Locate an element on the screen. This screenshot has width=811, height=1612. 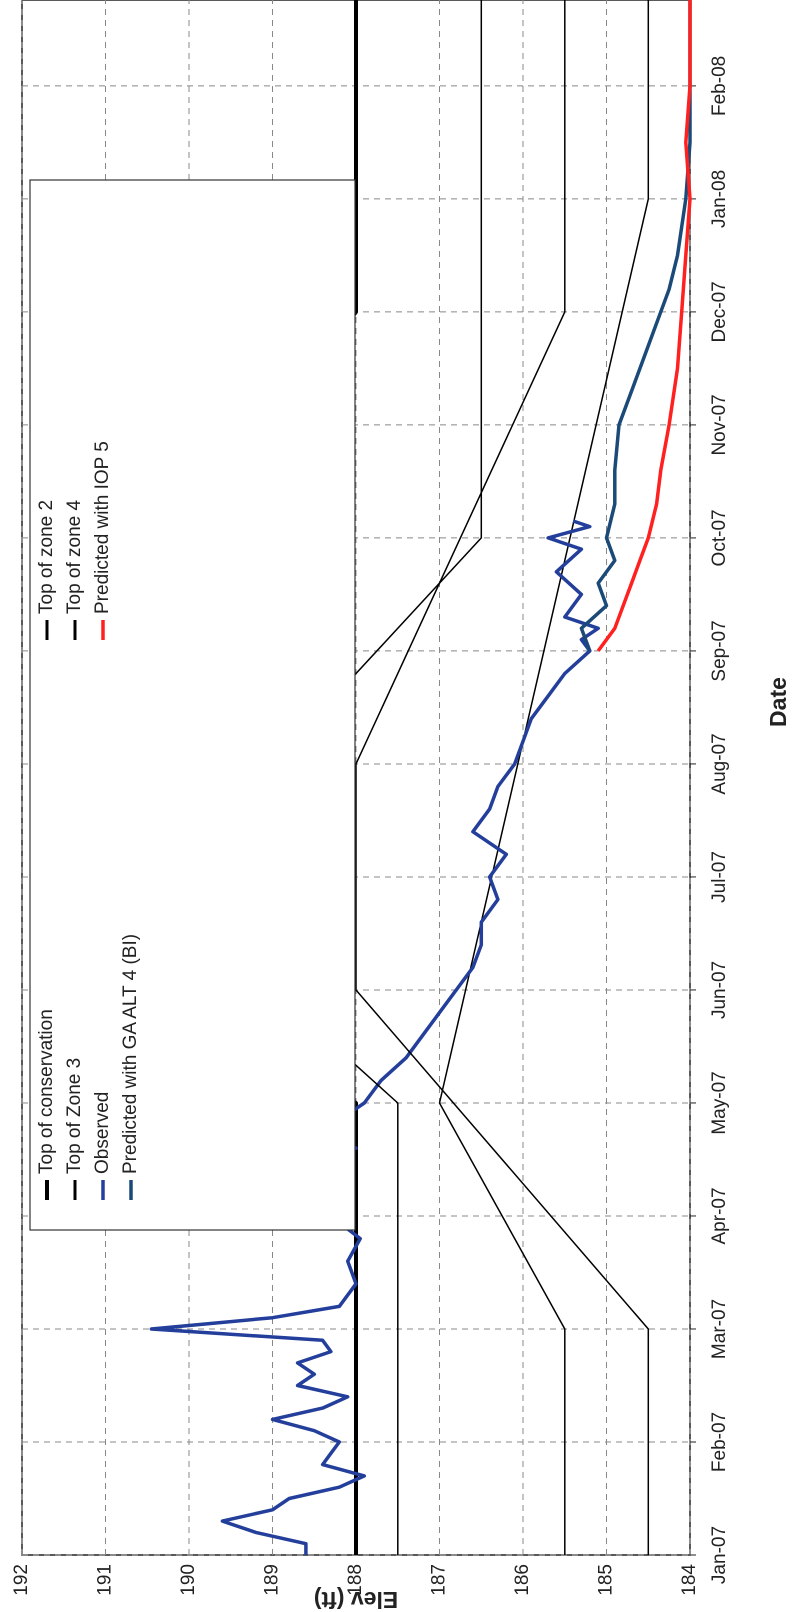
y-tick-label: 185 is located at coordinates (606, 1580).